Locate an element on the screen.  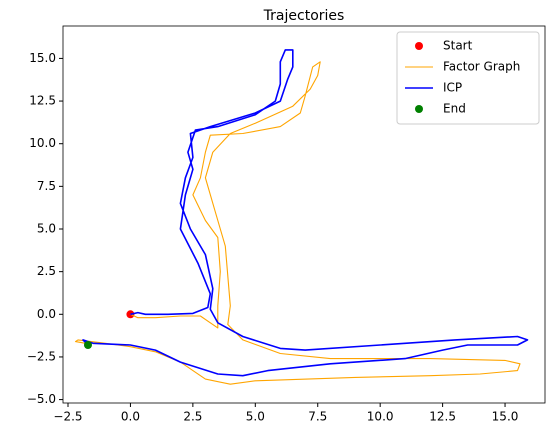
x-tick-label: 7.5 is located at coordinates (317, 417).